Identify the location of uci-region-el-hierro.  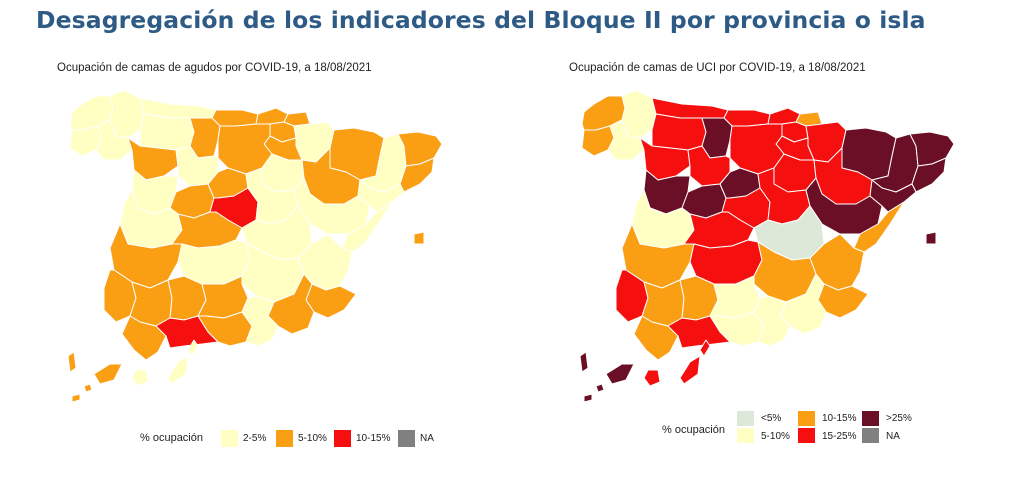
(588, 398).